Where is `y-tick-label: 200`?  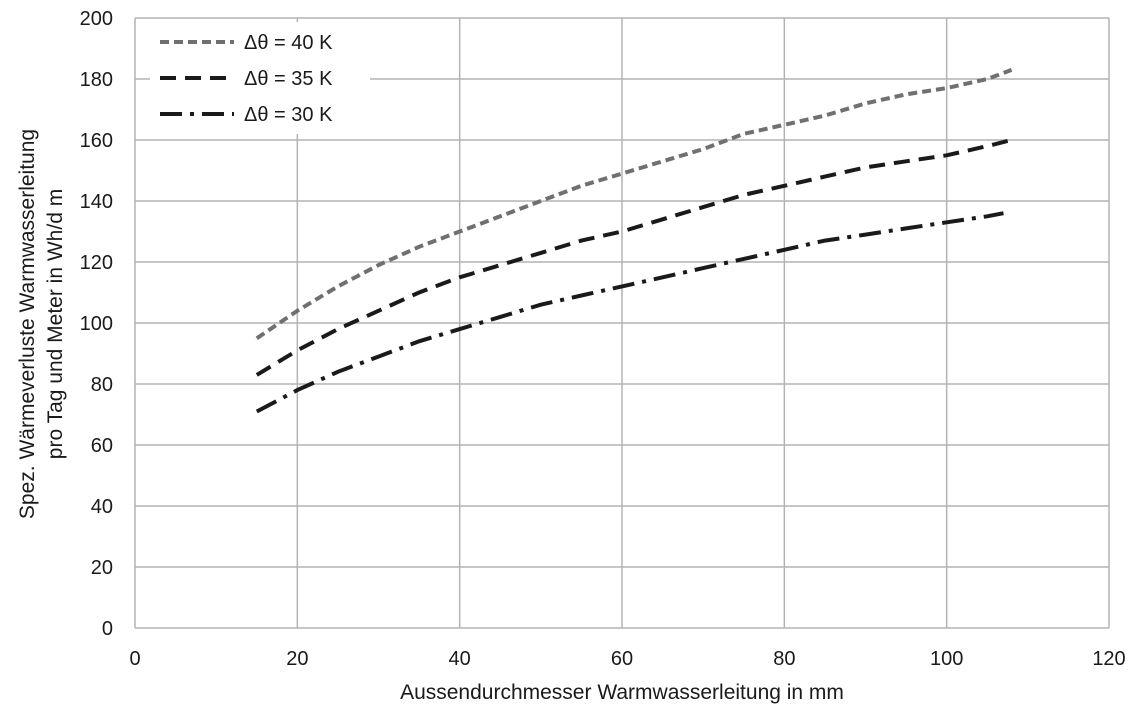
y-tick-label: 200 is located at coordinates (96, 19).